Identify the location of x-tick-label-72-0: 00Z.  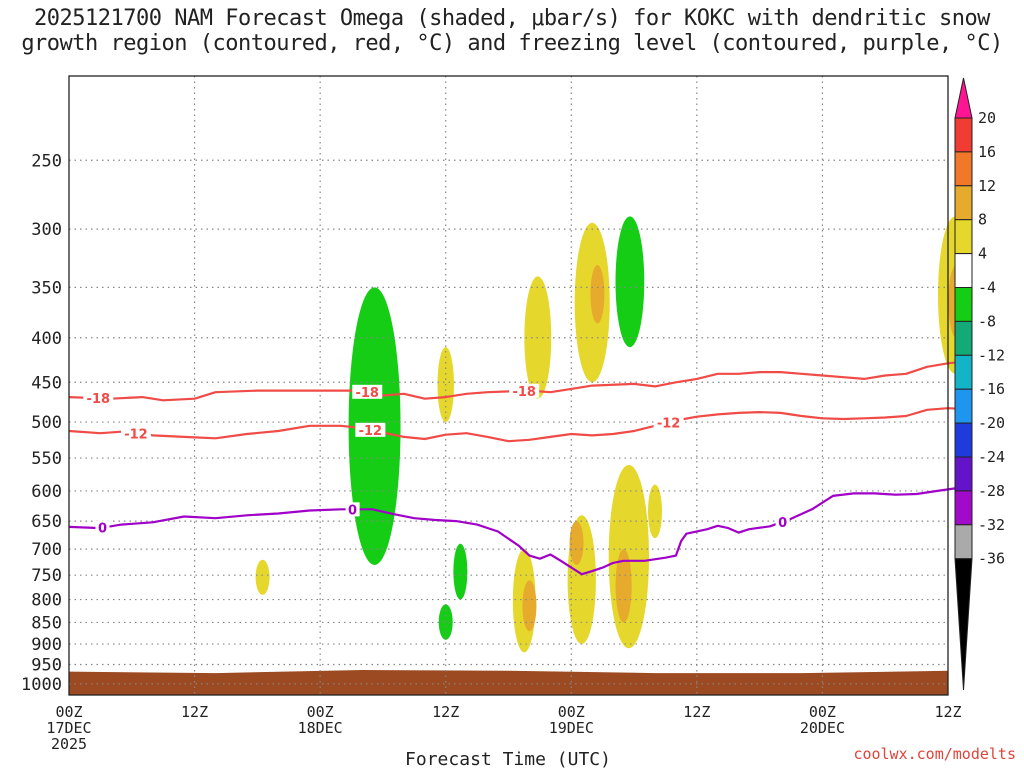
(822, 712).